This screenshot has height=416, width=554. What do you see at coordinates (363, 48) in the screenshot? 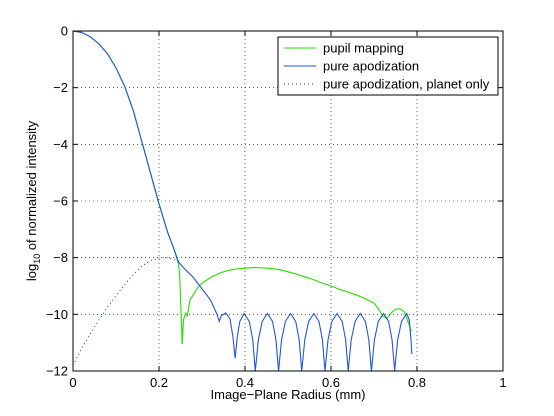
I see `legend-label: pupil mapping` at bounding box center [363, 48].